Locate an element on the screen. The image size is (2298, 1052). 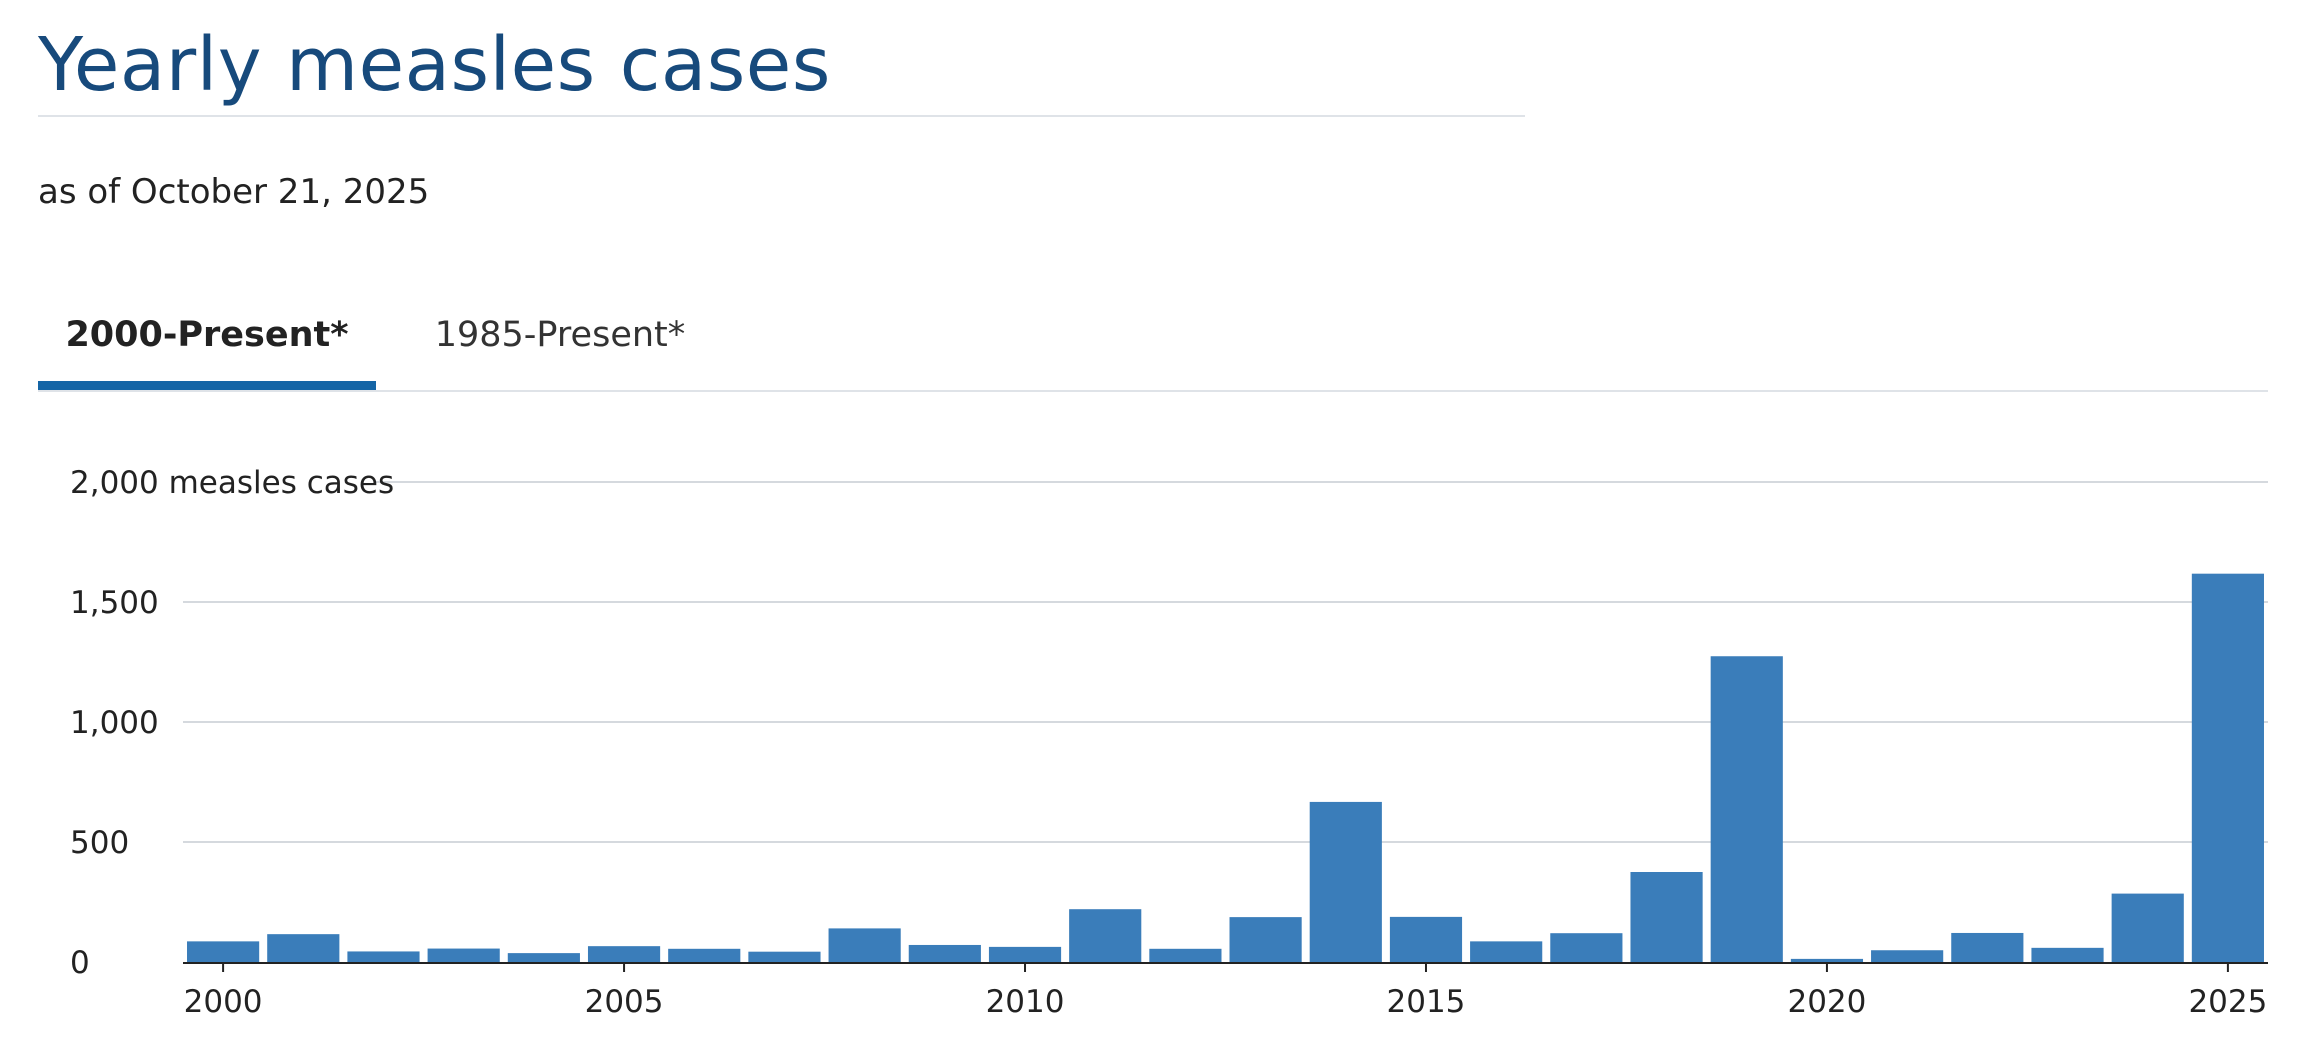
bar-2011 is located at coordinates (1105, 935).